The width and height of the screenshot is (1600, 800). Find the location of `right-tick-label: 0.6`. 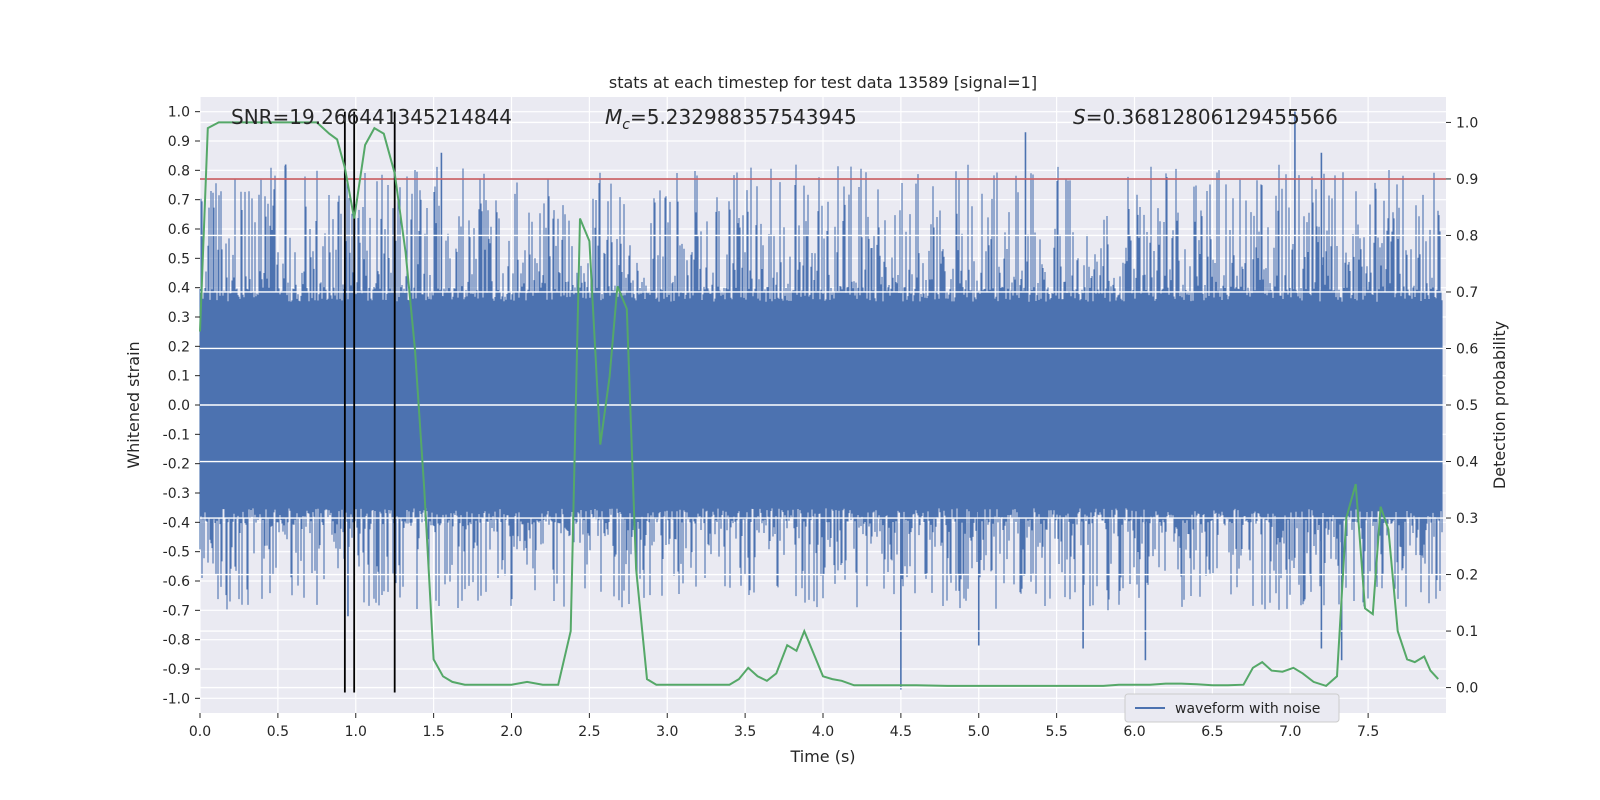

right-tick-label: 0.6 is located at coordinates (1467, 349).